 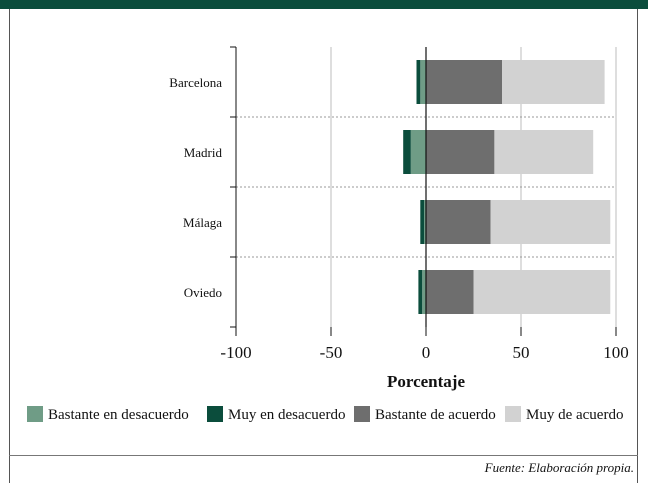 What do you see at coordinates (423, 82) in the screenshot?
I see `bar-barcelona-bastante-en-desacuerdo` at bounding box center [423, 82].